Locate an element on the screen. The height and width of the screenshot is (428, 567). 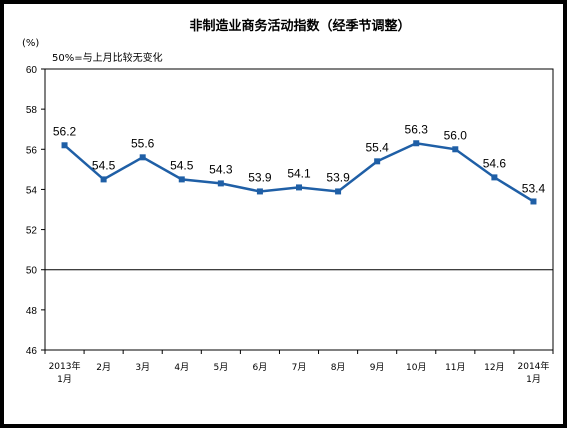
x-tick-label: 5月 is located at coordinates (220, 367).